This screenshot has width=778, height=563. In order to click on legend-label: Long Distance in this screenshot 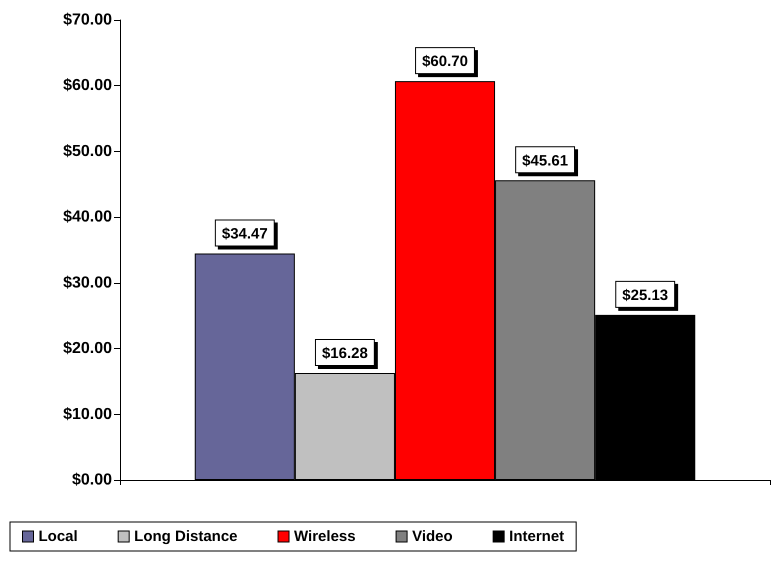, I will do `click(186, 536)`.